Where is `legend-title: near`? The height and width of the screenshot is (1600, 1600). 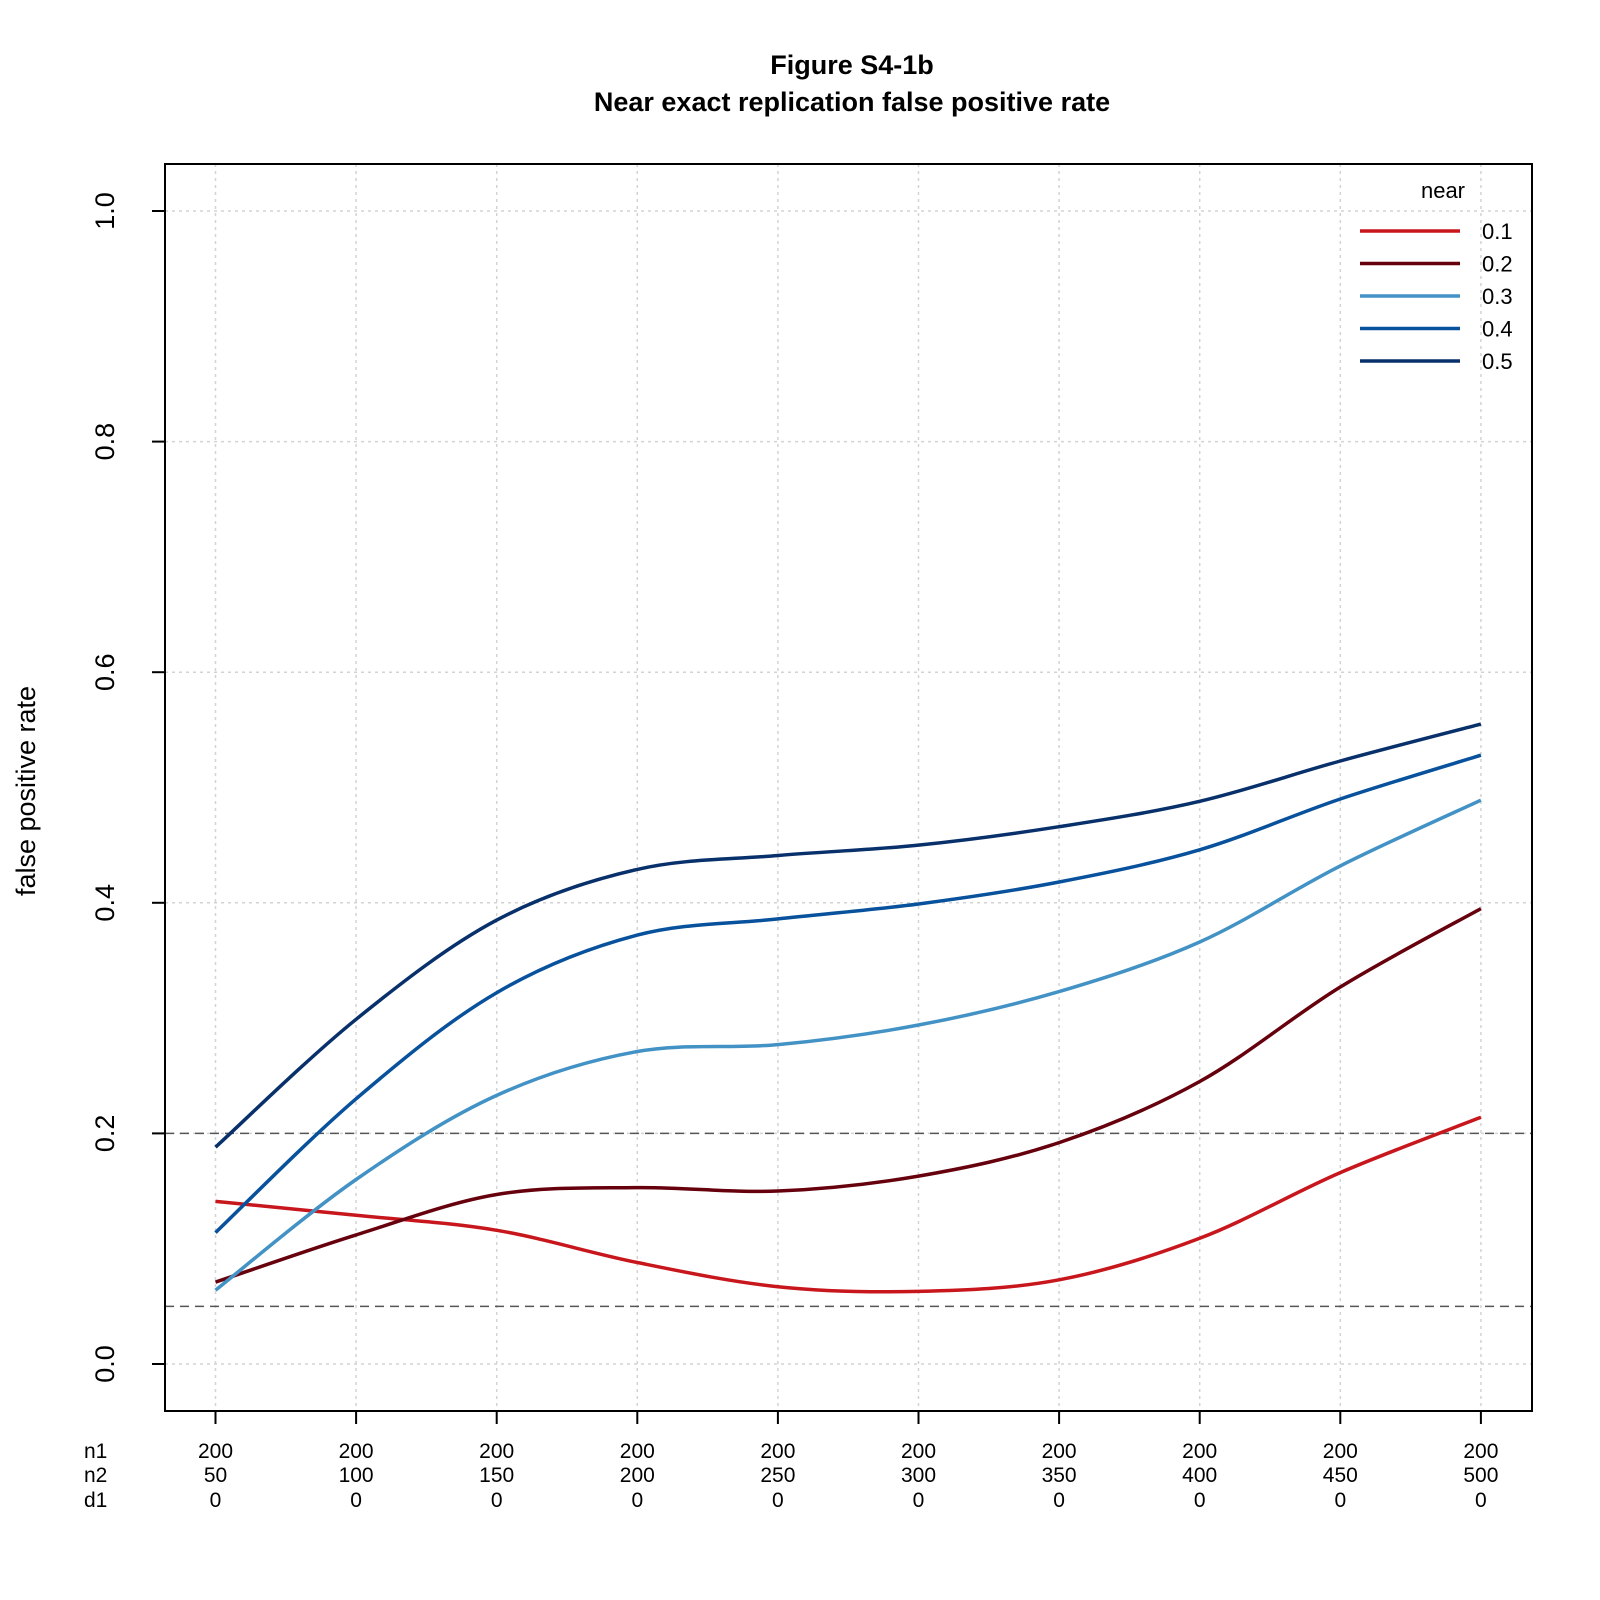
legend-title: near is located at coordinates (1443, 190).